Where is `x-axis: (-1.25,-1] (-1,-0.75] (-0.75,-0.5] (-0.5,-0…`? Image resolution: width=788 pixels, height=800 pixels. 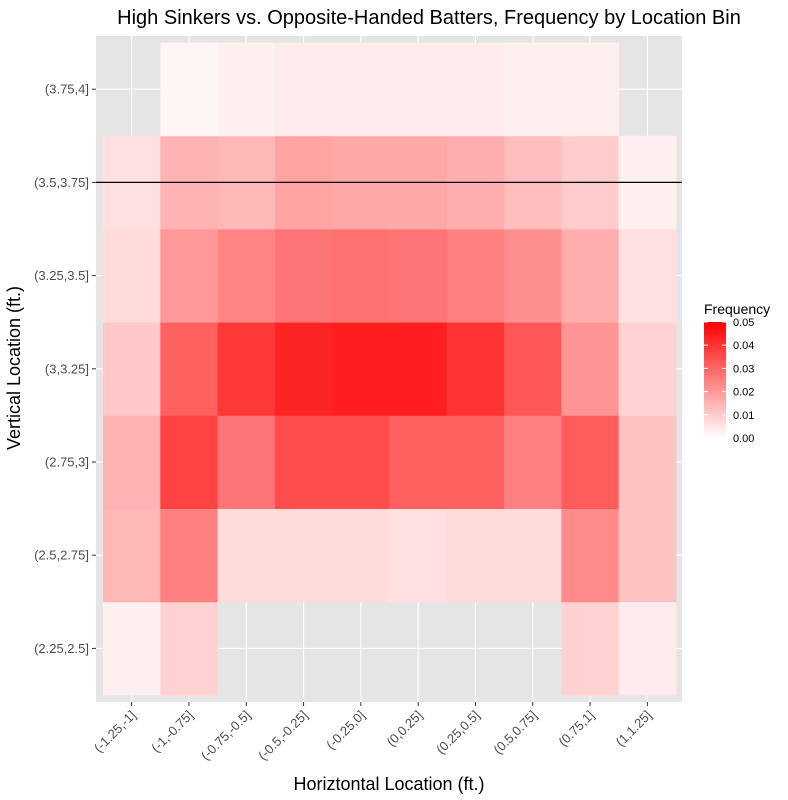
x-axis: (-1.25,-1] (-1,-0.75] (-0.75,-0.5] (-0.5,-0… is located at coordinates (373, 733).